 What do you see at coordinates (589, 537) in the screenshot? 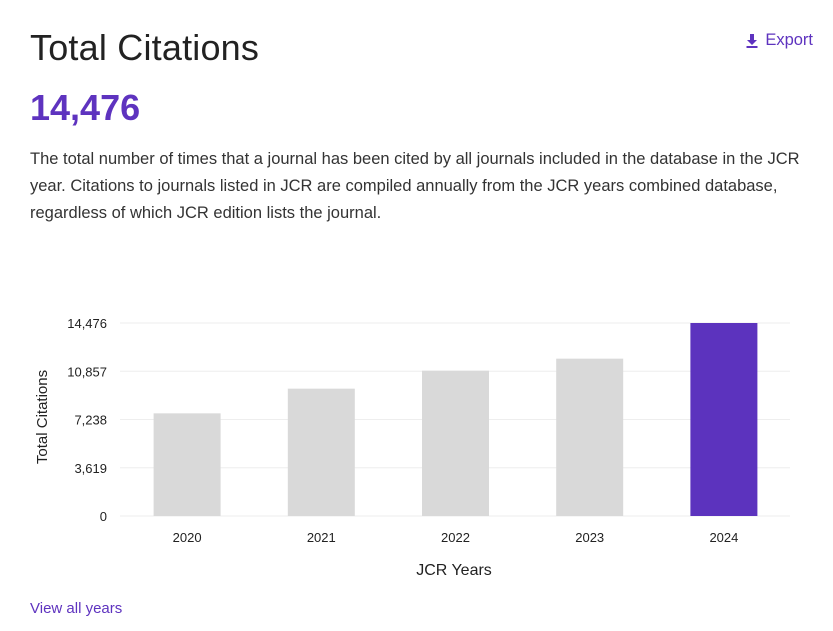
I see `x-tick-label: 2023` at bounding box center [589, 537].